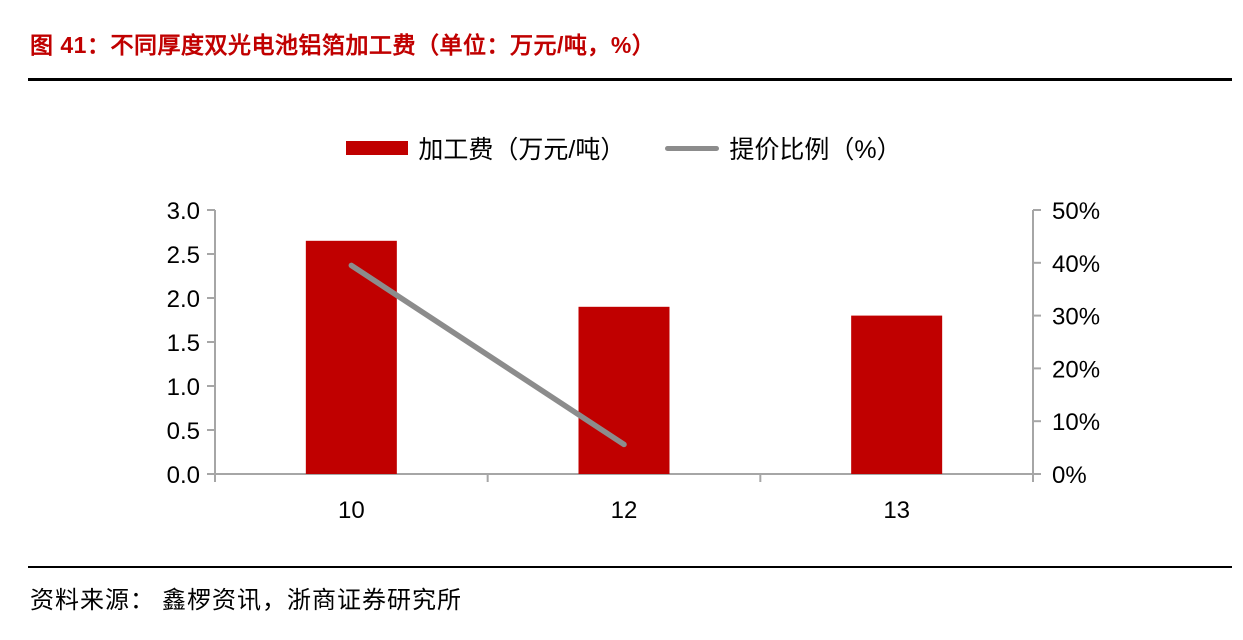 This screenshot has width=1243, height=640. I want to click on legend-item-fee: 加工费（万元/吨）, so click(485, 148).